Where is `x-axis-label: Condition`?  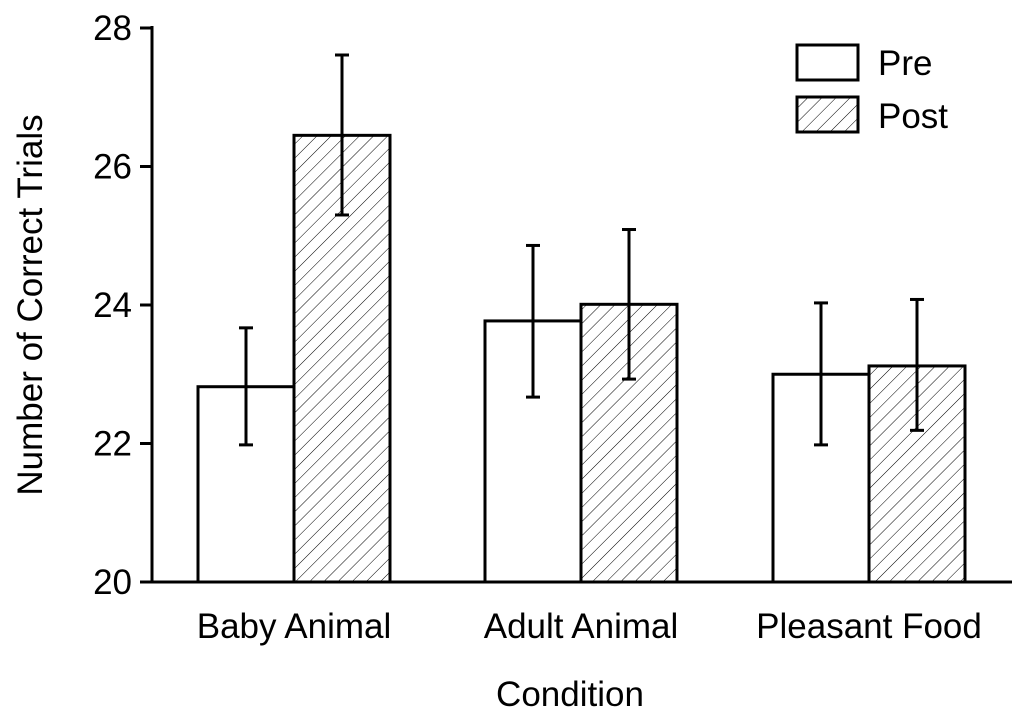
x-axis-label: Condition is located at coordinates (570, 694).